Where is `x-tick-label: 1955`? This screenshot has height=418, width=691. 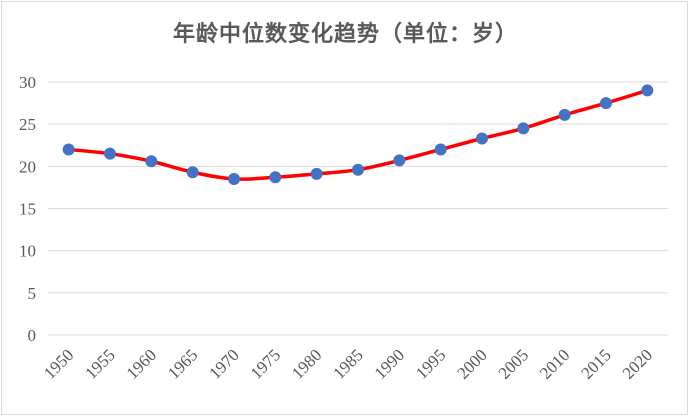 x-tick-label: 1955 is located at coordinates (99, 363).